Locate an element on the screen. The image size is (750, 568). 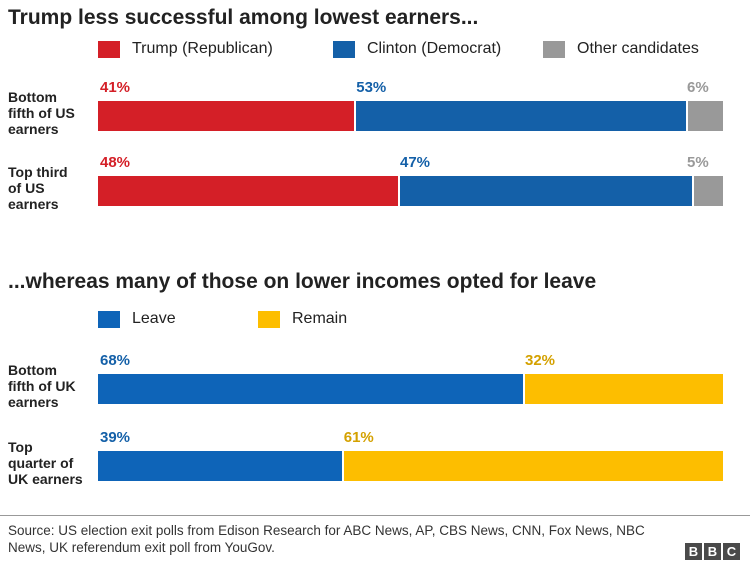
category-label-line: fifth of US is located at coordinates (41, 113).